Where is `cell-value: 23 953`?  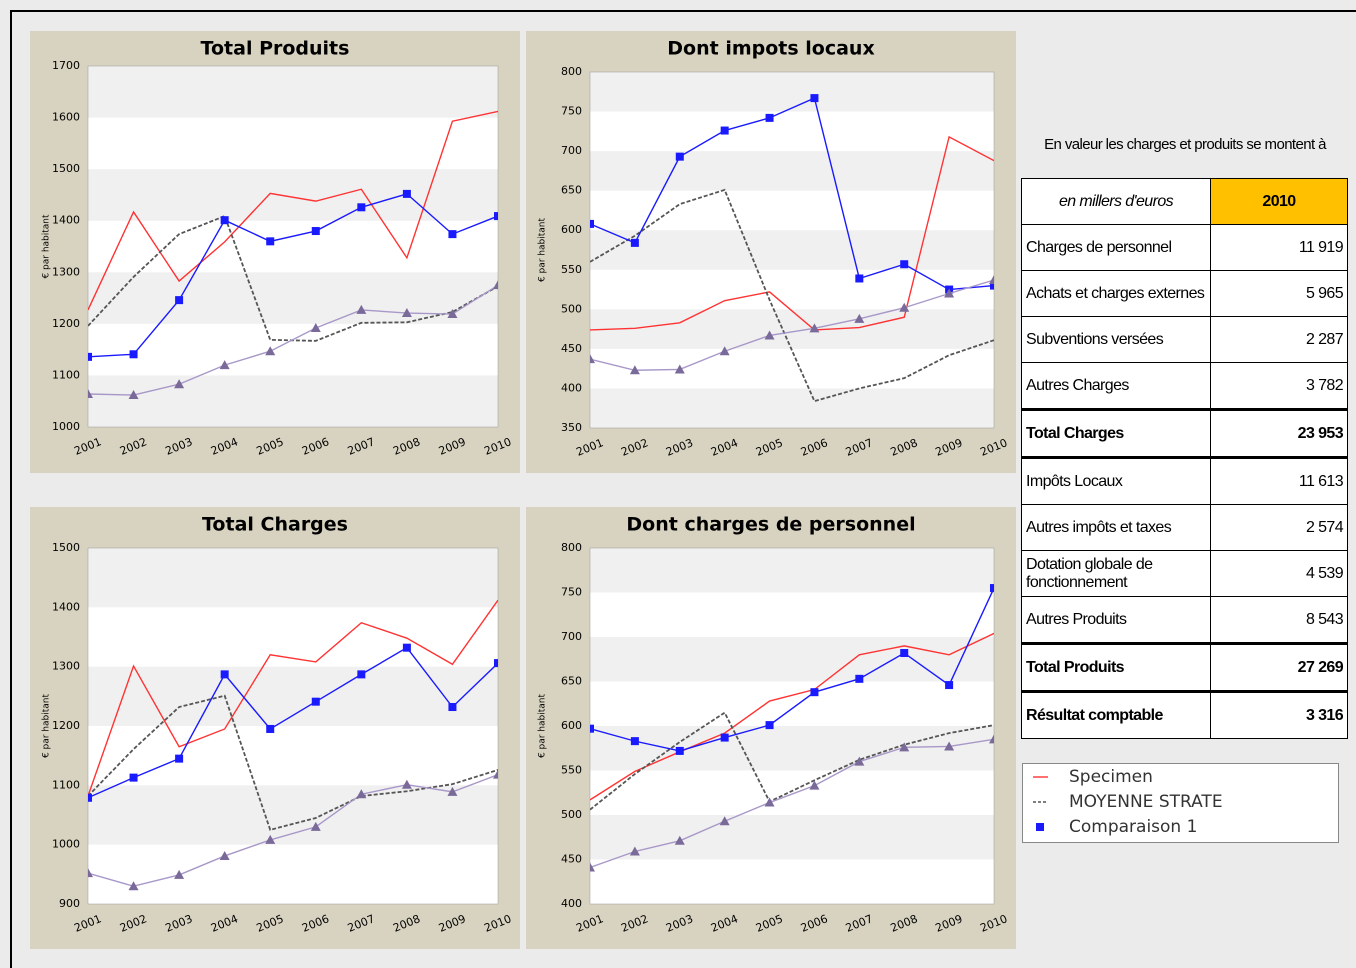 cell-value: 23 953 is located at coordinates (1279, 433).